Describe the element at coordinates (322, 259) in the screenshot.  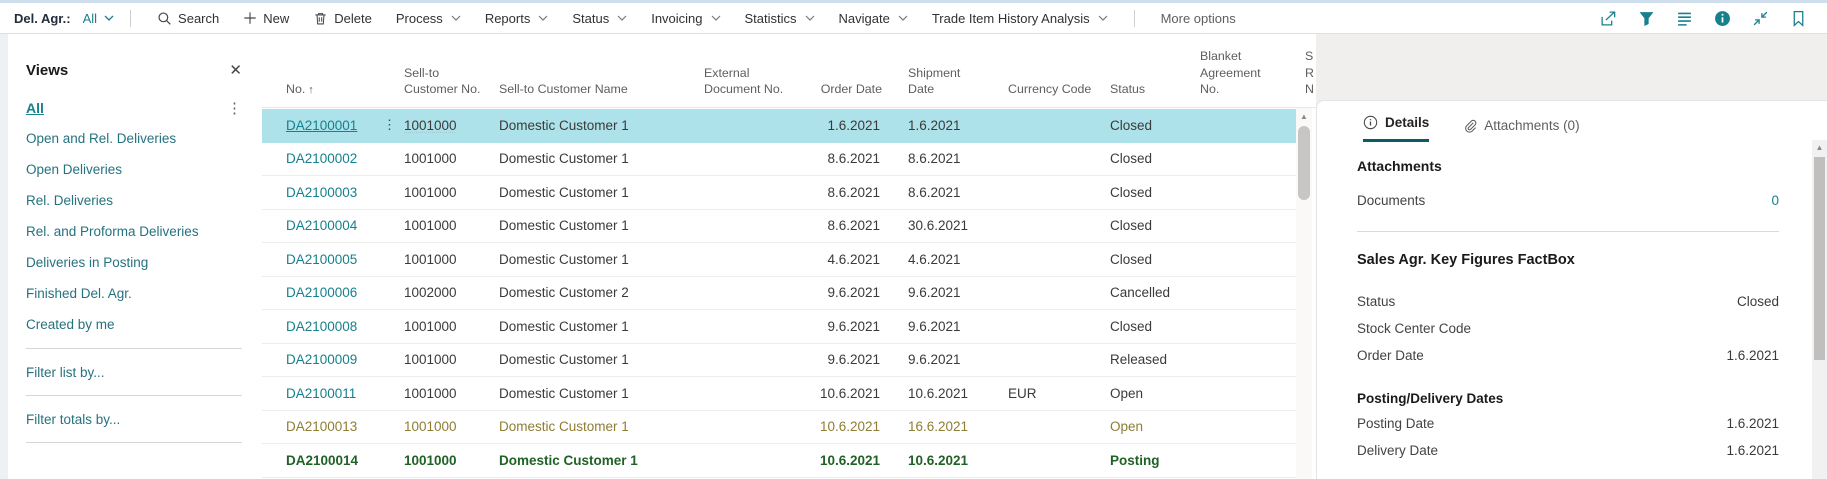
I see `agreement-no-link: DA2100005` at that location.